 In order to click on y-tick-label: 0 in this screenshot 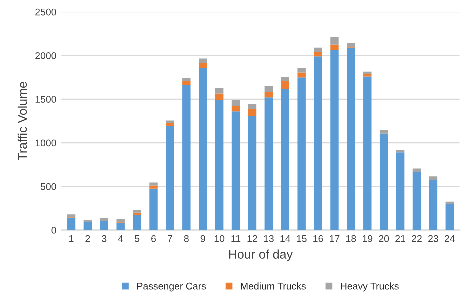, I will do `click(54, 230)`.